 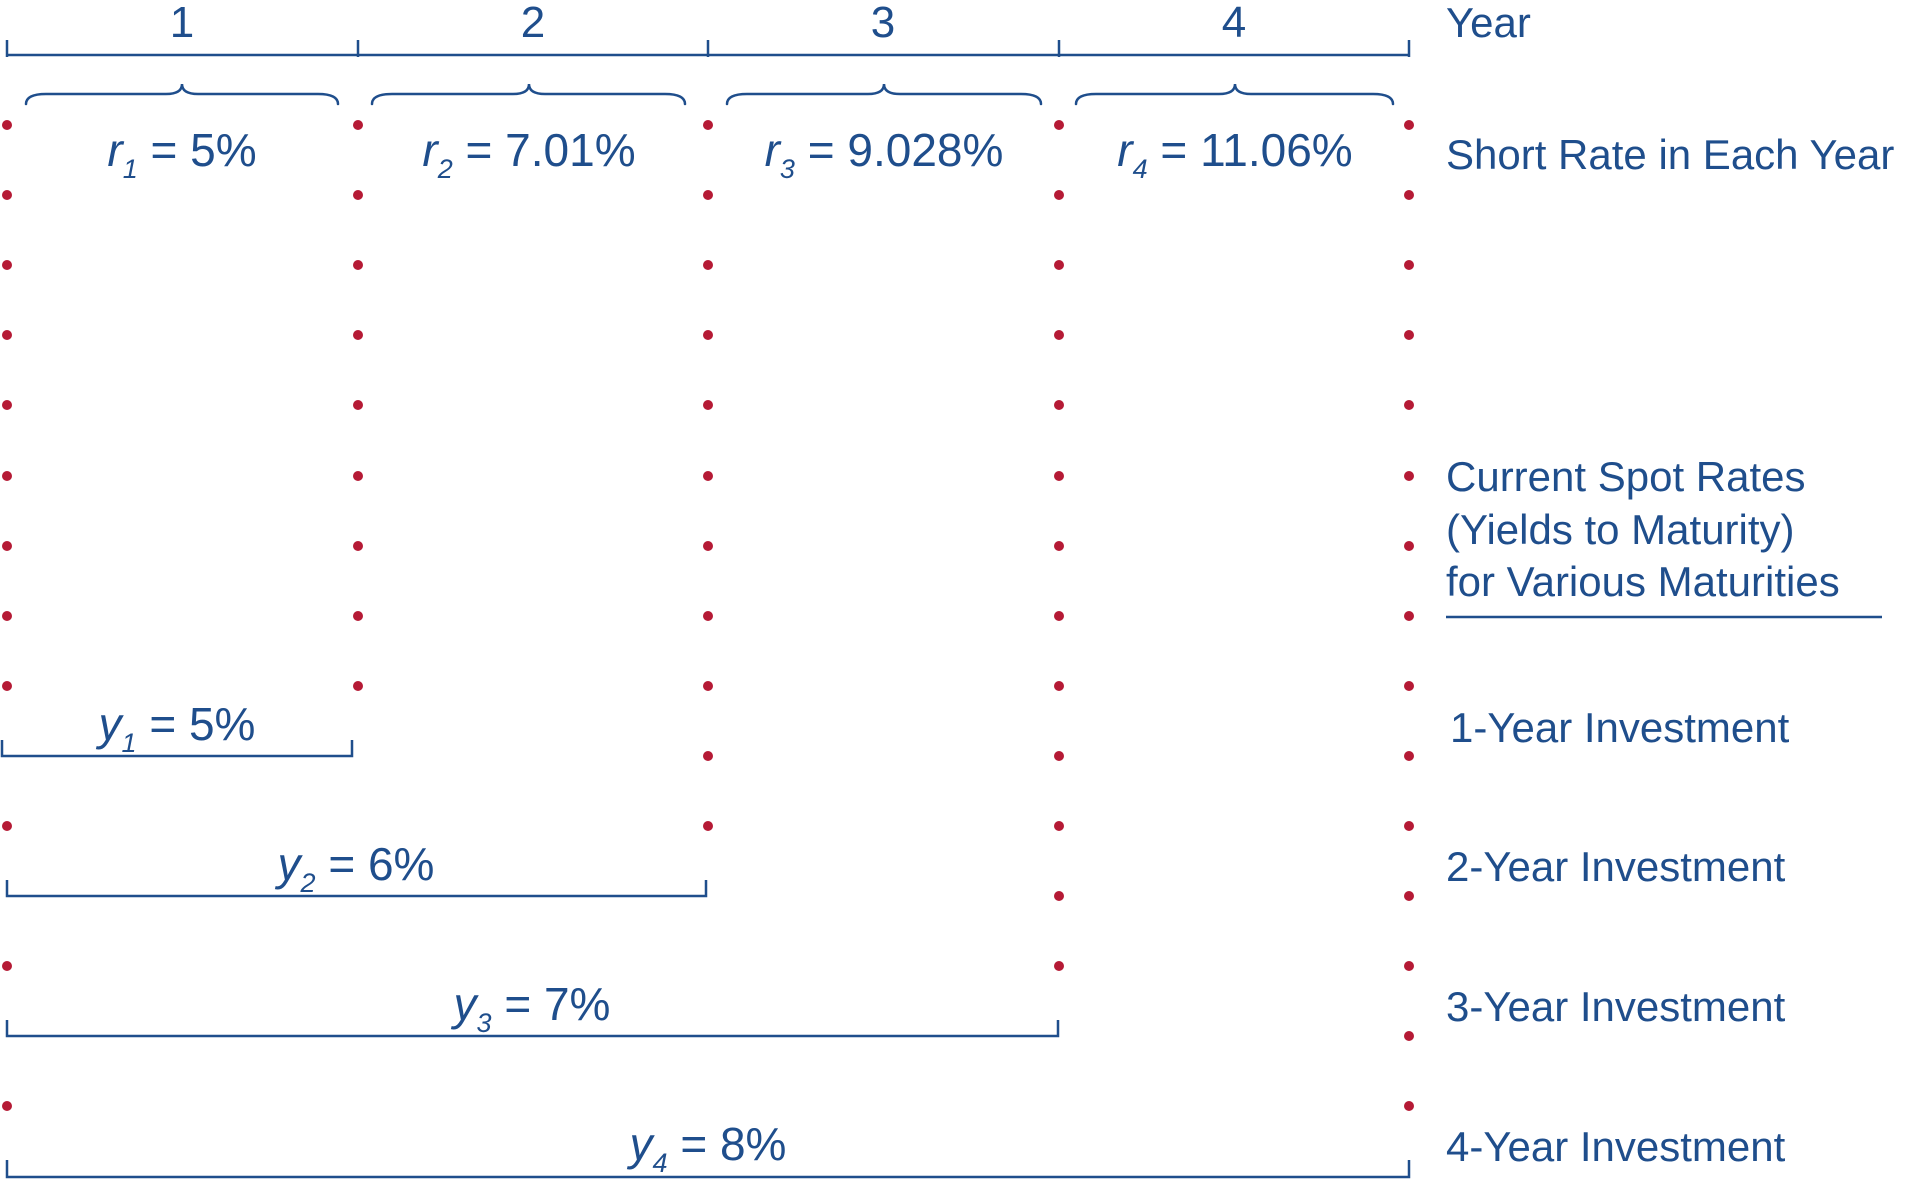 What do you see at coordinates (1643, 581) in the screenshot?
I see `spot-rates-heading-line-3: for Various Maturities` at bounding box center [1643, 581].